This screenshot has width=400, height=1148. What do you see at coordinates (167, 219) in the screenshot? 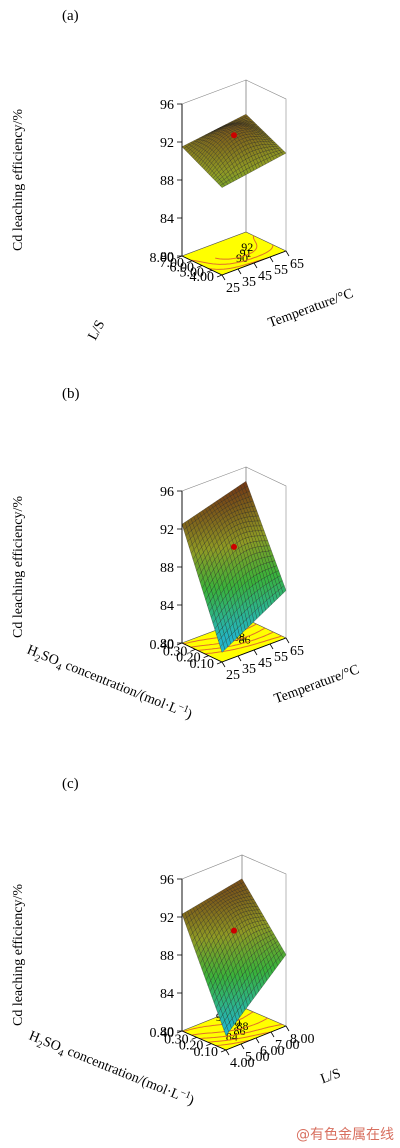
I see `z-tick-label: 84` at bounding box center [167, 219].